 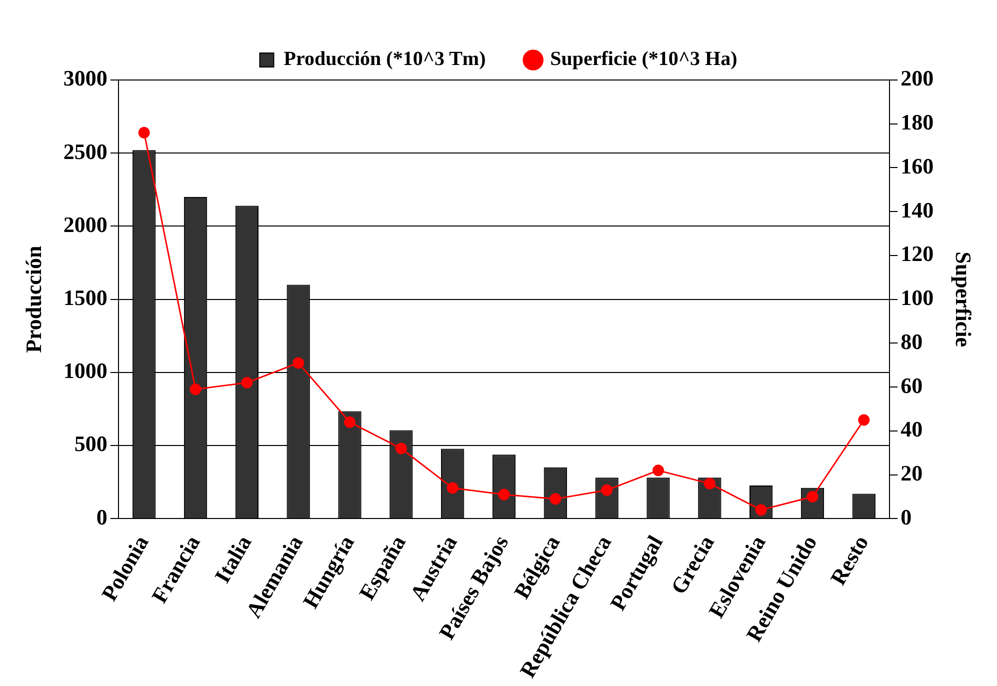 I want to click on y2-tick-label: 200, so click(x=917, y=78).